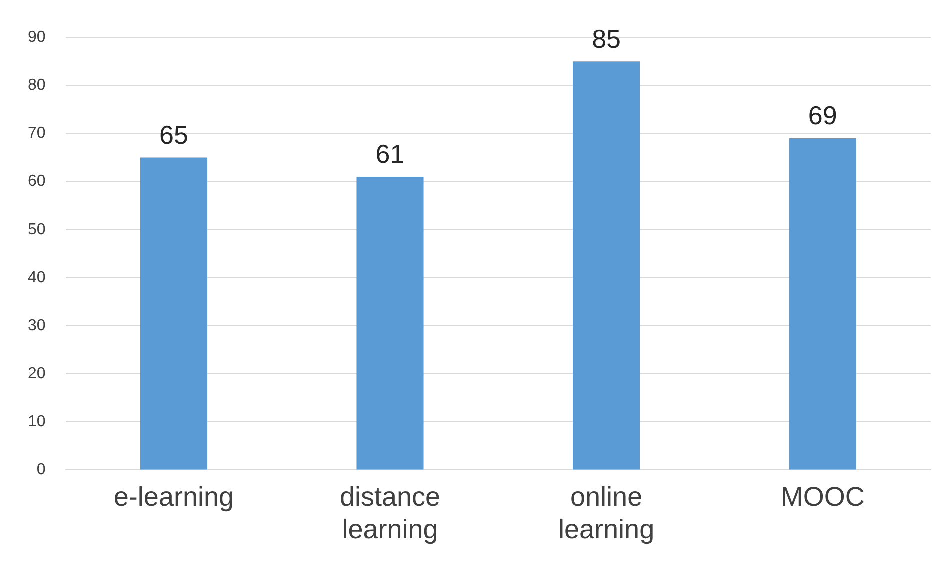 The image size is (949, 567). What do you see at coordinates (607, 39) in the screenshot?
I see `data-label: 85` at bounding box center [607, 39].